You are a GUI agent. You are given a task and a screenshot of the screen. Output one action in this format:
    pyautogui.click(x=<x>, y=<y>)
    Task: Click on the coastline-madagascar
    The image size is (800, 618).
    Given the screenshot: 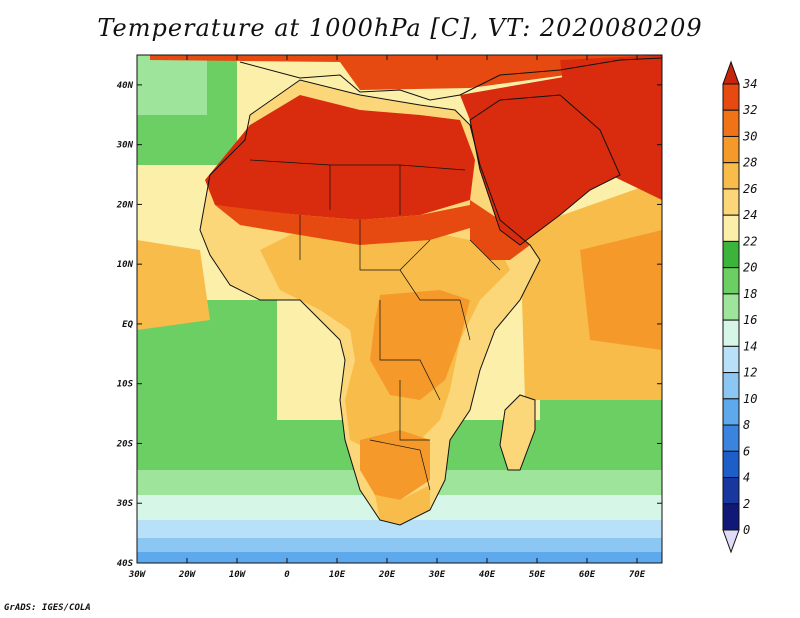 What is the action you would take?
    pyautogui.click(x=517, y=432)
    